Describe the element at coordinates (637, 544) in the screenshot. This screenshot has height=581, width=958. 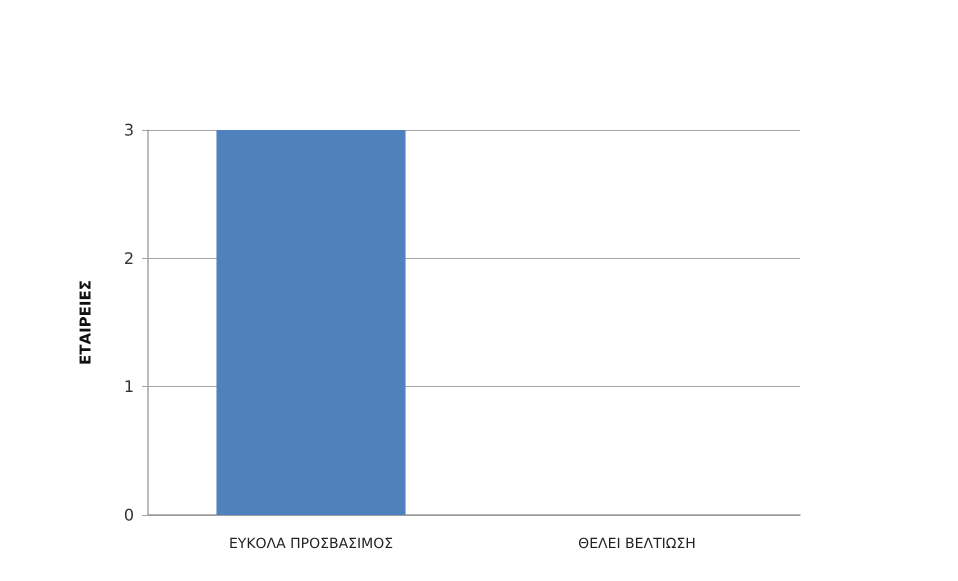
I see `x-tick-label: ΘΕΛΕΙ ΒΕΛΤΙΩΣΗ` at that location.